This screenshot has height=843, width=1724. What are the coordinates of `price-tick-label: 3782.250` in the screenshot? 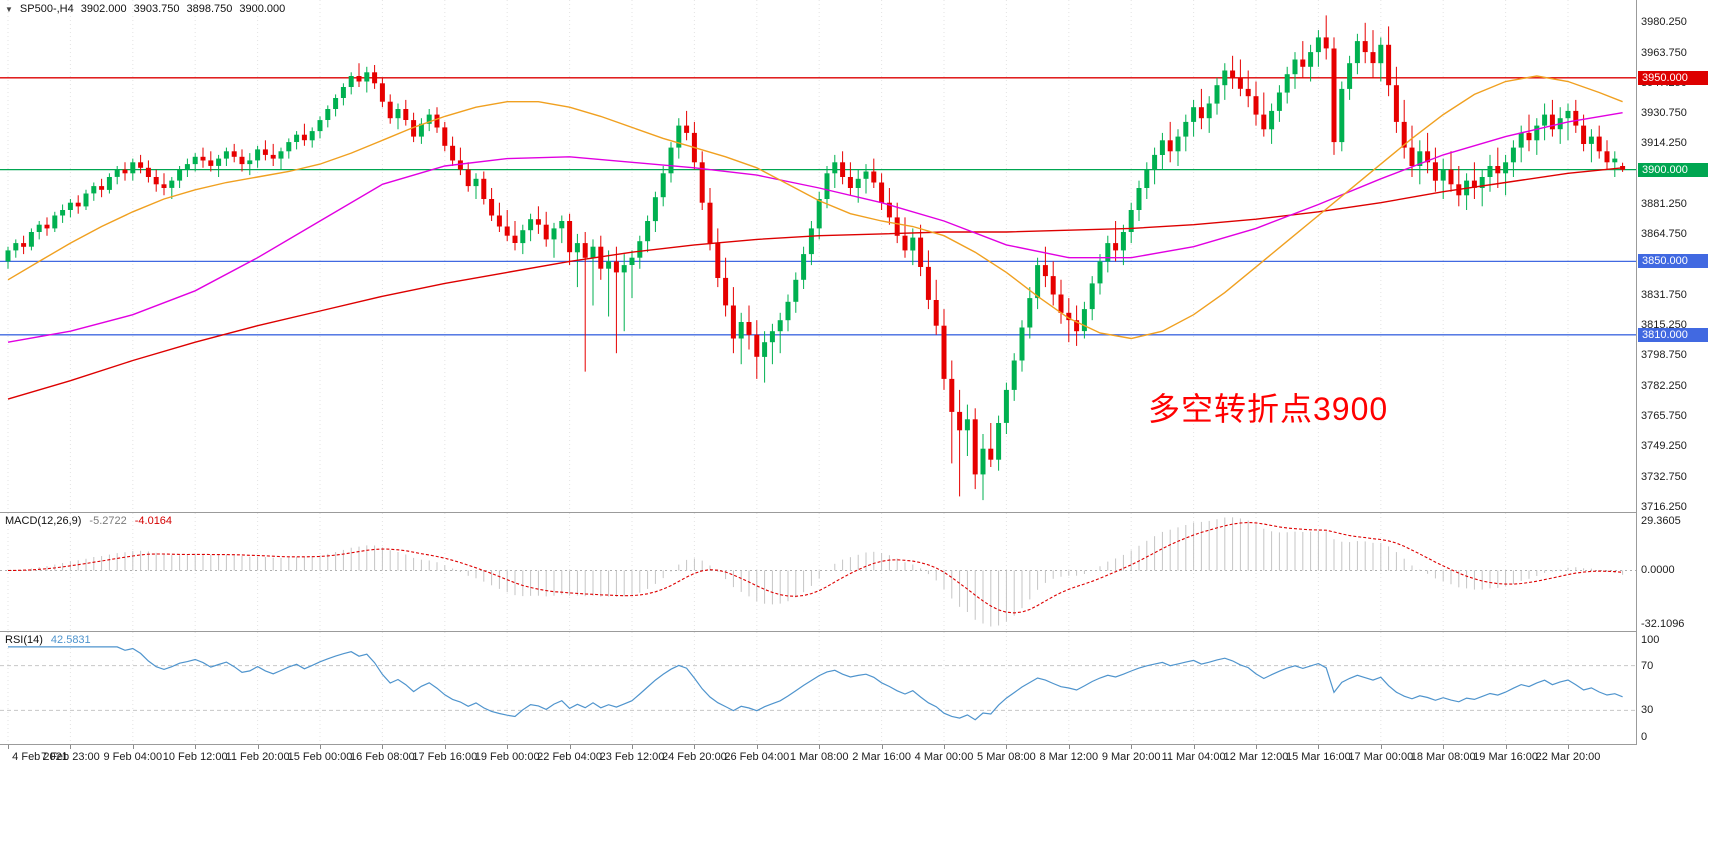 It's located at (1664, 385).